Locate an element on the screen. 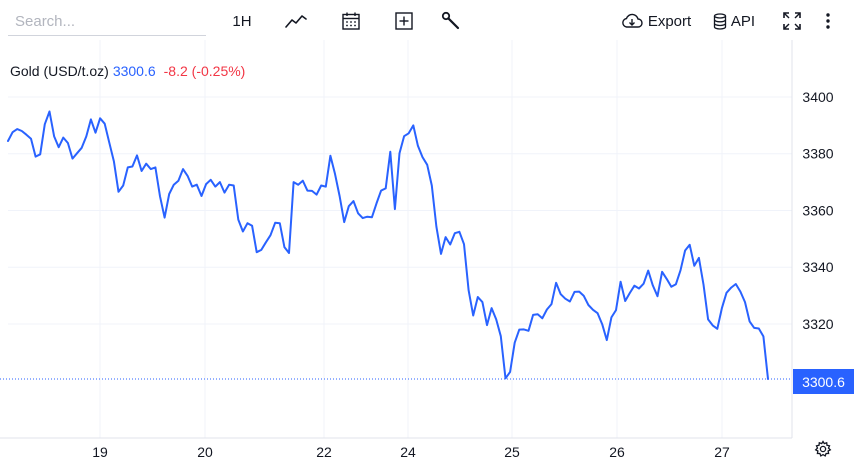  last-price-tag: 3300.6 is located at coordinates (823, 381).